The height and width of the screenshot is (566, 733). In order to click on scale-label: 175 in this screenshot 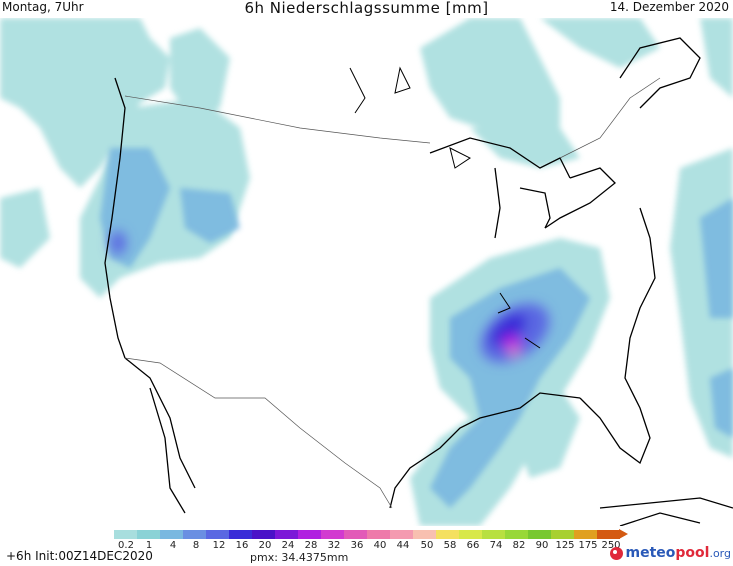, I will do `click(588, 545)`.